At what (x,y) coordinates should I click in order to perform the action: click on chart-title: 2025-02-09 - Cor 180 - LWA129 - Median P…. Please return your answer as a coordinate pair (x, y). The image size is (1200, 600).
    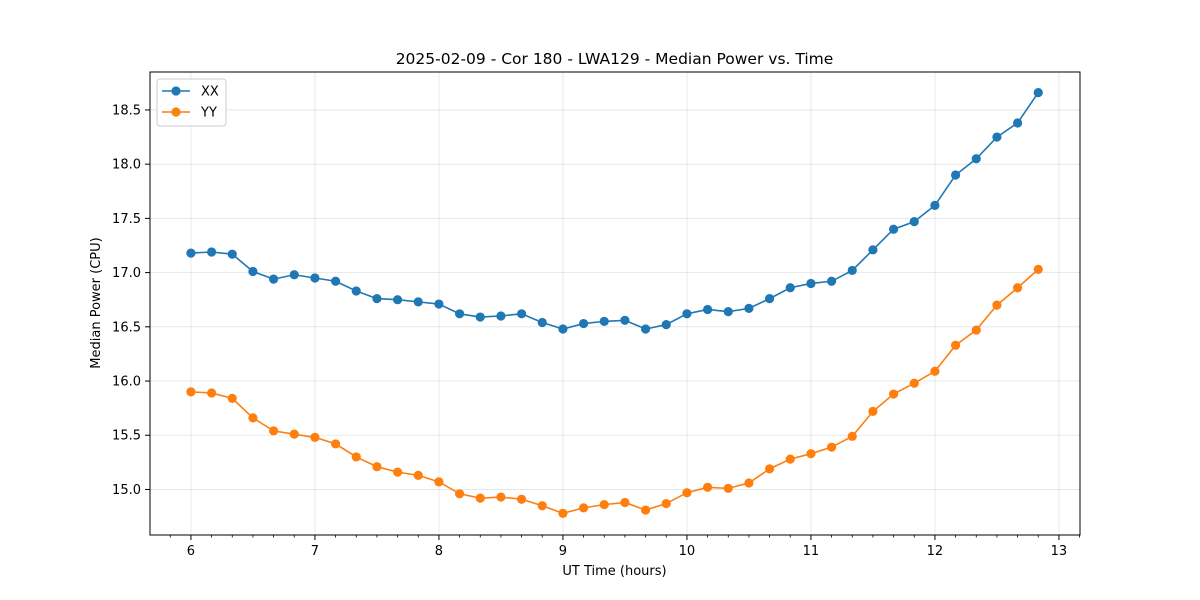
    Looking at the image, I should click on (615, 59).